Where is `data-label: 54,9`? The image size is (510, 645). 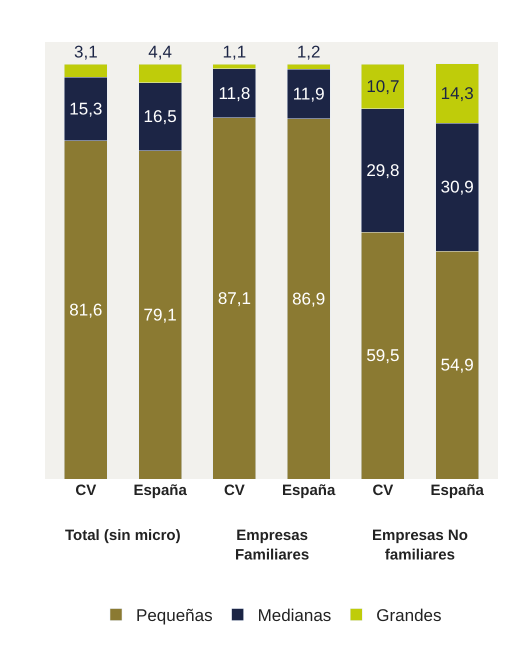
data-label: 54,9 is located at coordinates (457, 365).